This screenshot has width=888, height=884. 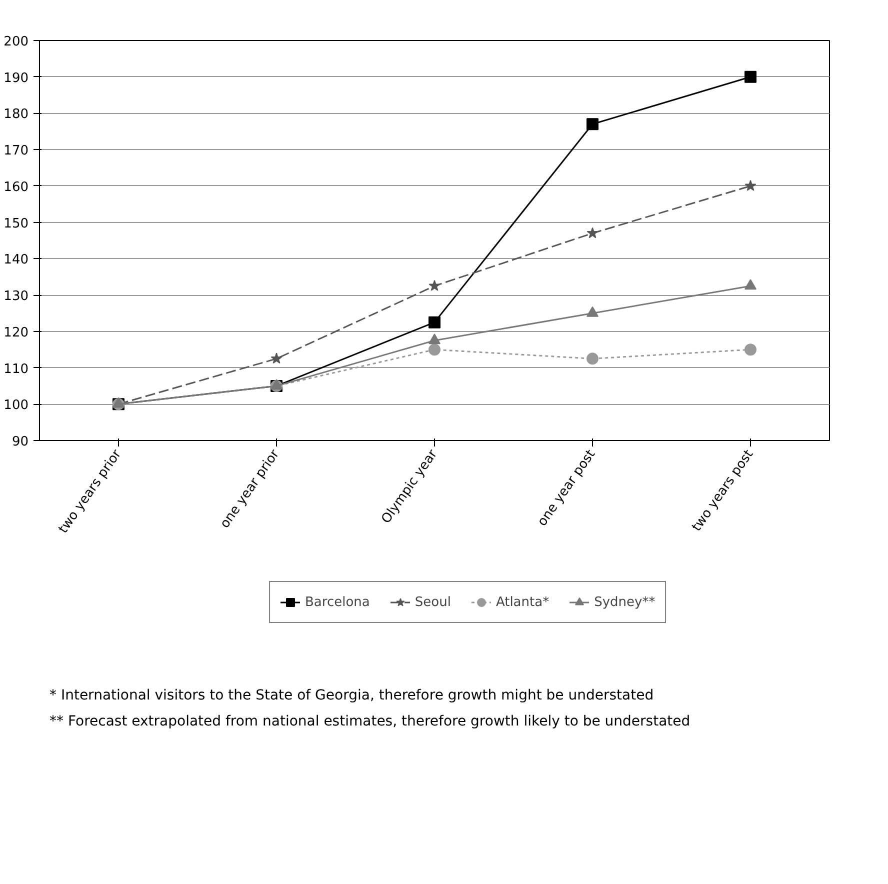 What do you see at coordinates (16, 332) in the screenshot?
I see `y-tick-label: 120` at bounding box center [16, 332].